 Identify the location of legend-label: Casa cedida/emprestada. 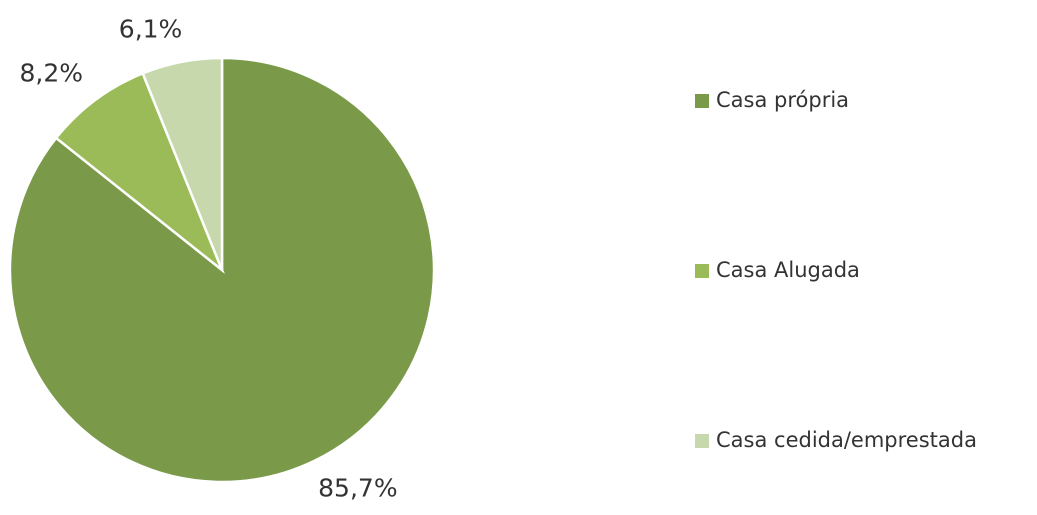
(846, 440).